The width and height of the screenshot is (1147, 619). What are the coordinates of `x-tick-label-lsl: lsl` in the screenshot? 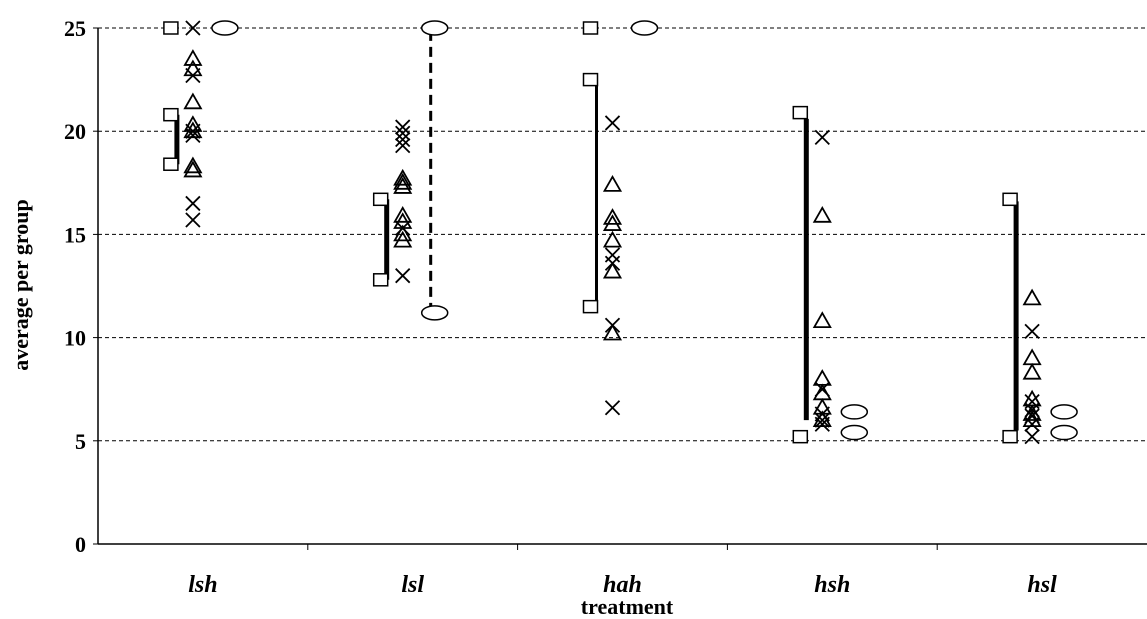 It's located at (412, 585).